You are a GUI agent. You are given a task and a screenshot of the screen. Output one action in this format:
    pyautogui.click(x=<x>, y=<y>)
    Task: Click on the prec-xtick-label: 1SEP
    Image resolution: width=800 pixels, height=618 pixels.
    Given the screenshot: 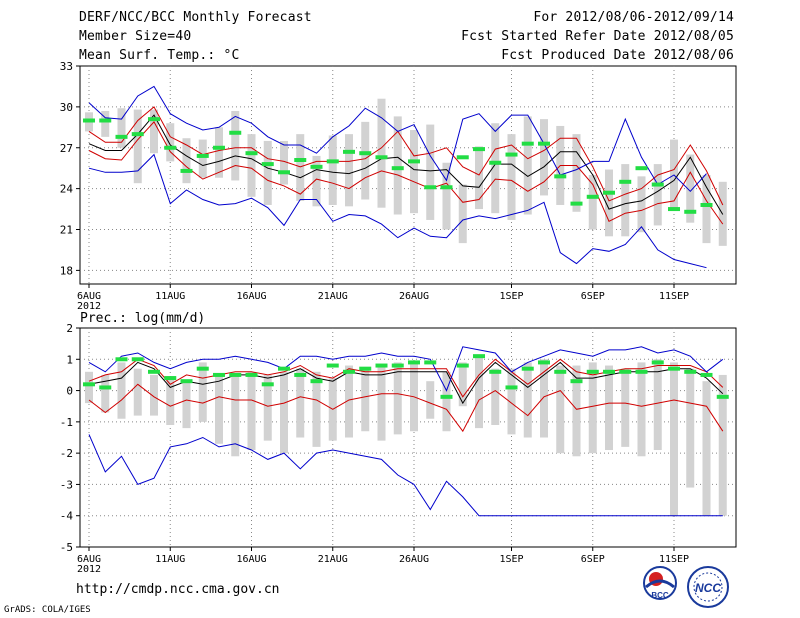 What is the action you would take?
    pyautogui.click(x=511, y=559)
    